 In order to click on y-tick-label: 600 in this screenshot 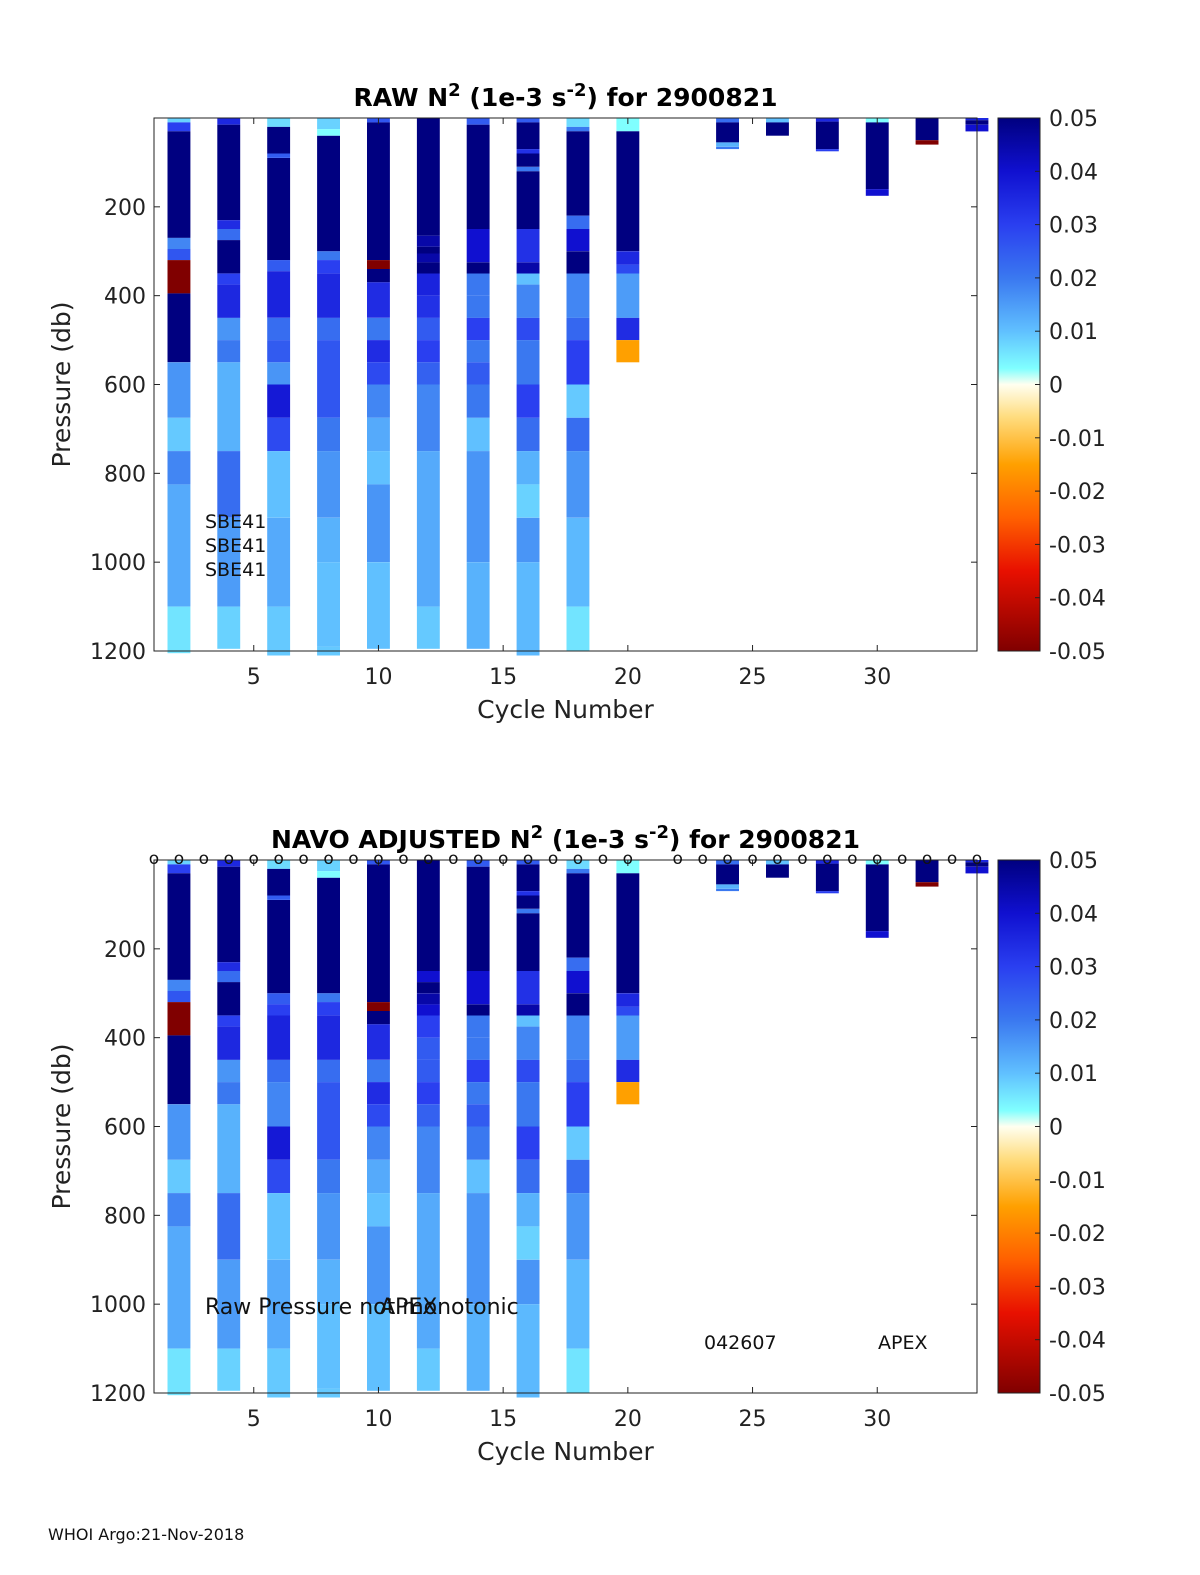, I will do `click(125, 1128)`.